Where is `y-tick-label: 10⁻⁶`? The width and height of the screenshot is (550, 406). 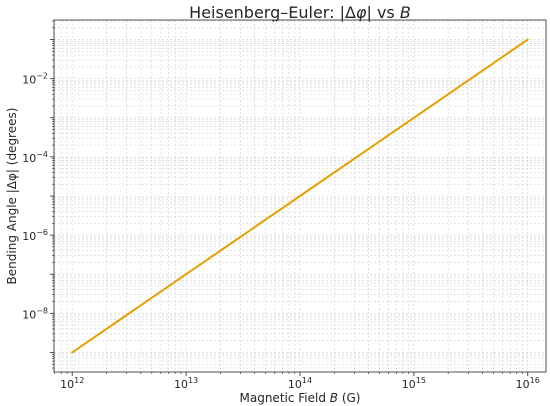 y-tick-label: 10⁻⁶ is located at coordinates (35, 235).